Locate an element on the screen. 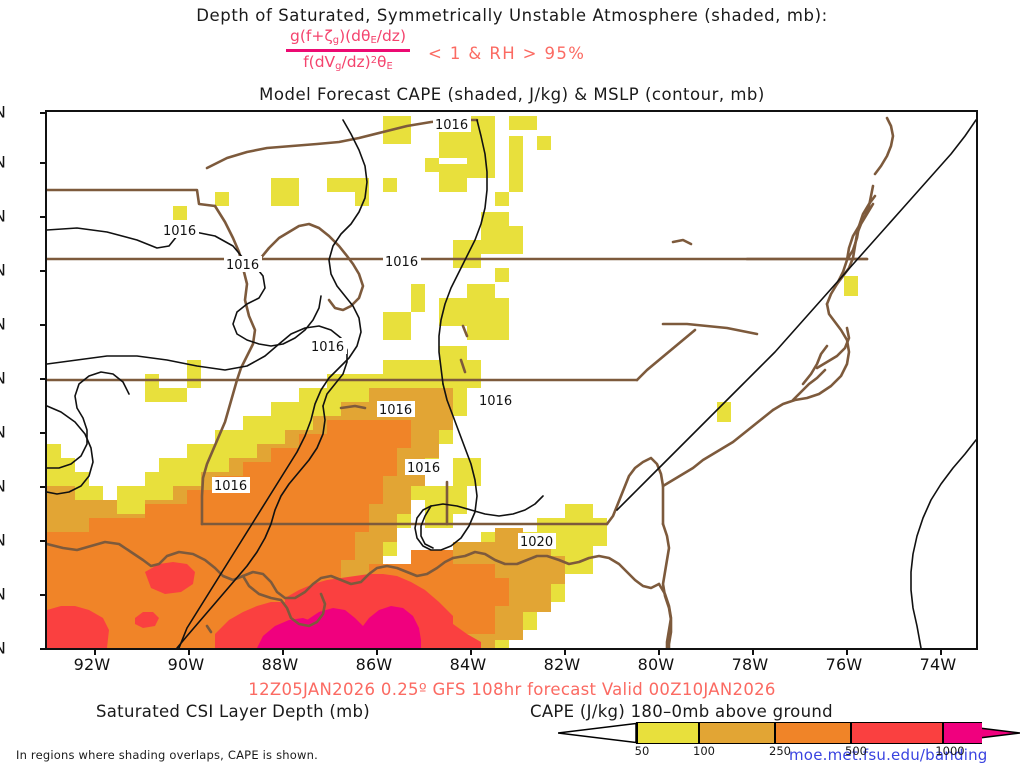 This screenshot has width=1024, height=768. y-axis-label-36n: 36N is located at coordinates (3, 216).